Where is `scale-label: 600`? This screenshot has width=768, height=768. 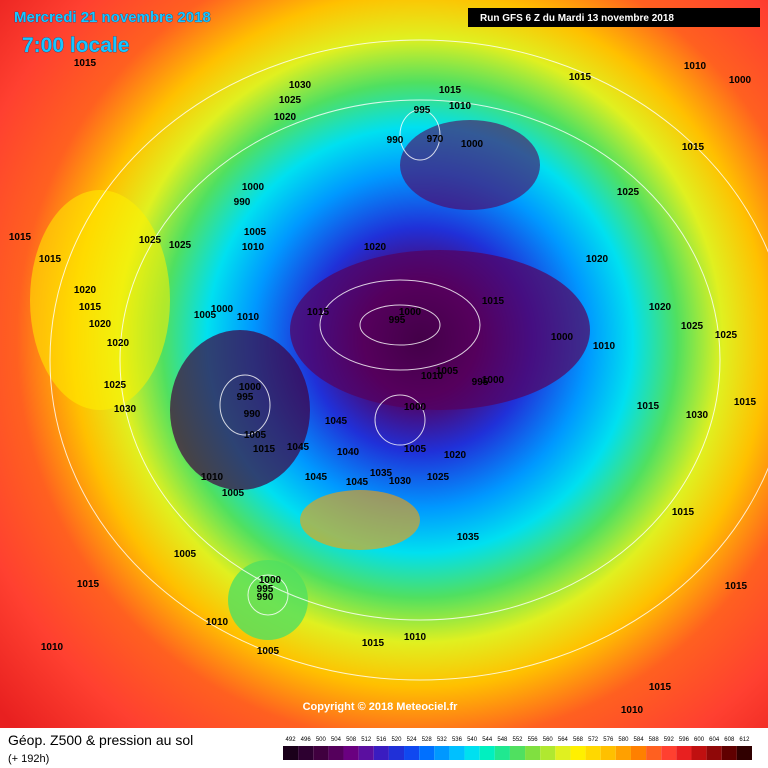 scale-label: 600 is located at coordinates (699, 740).